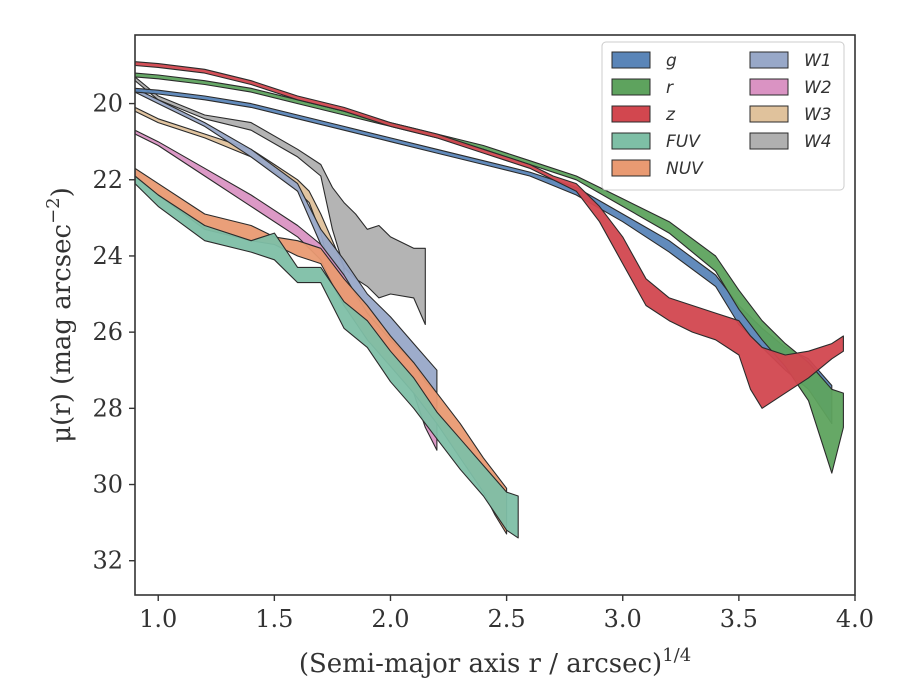 This screenshot has height=700, width=900. Describe the element at coordinates (855, 619) in the screenshot. I see `x-tick-label: 4.0` at that location.